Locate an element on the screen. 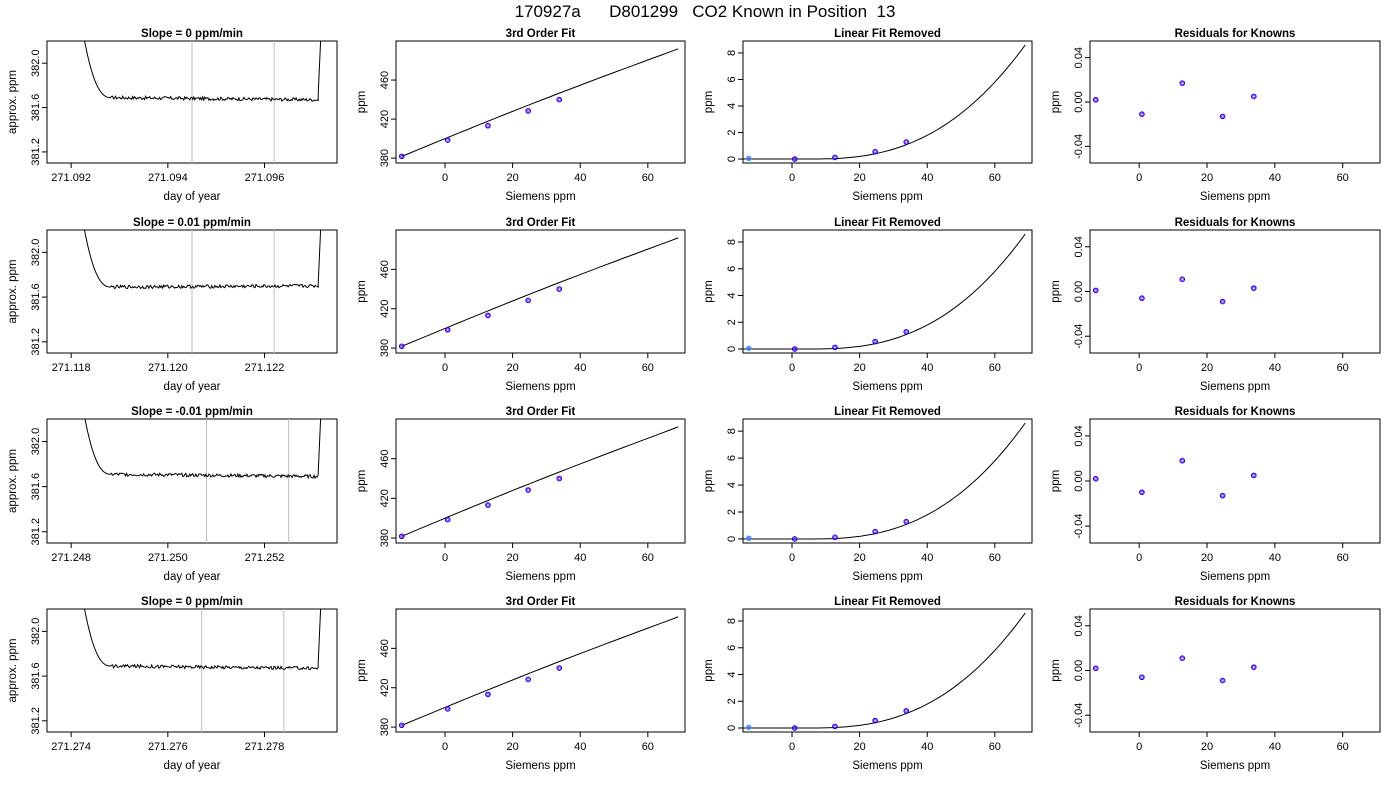  concentration-trace is located at coordinates (203, 449).